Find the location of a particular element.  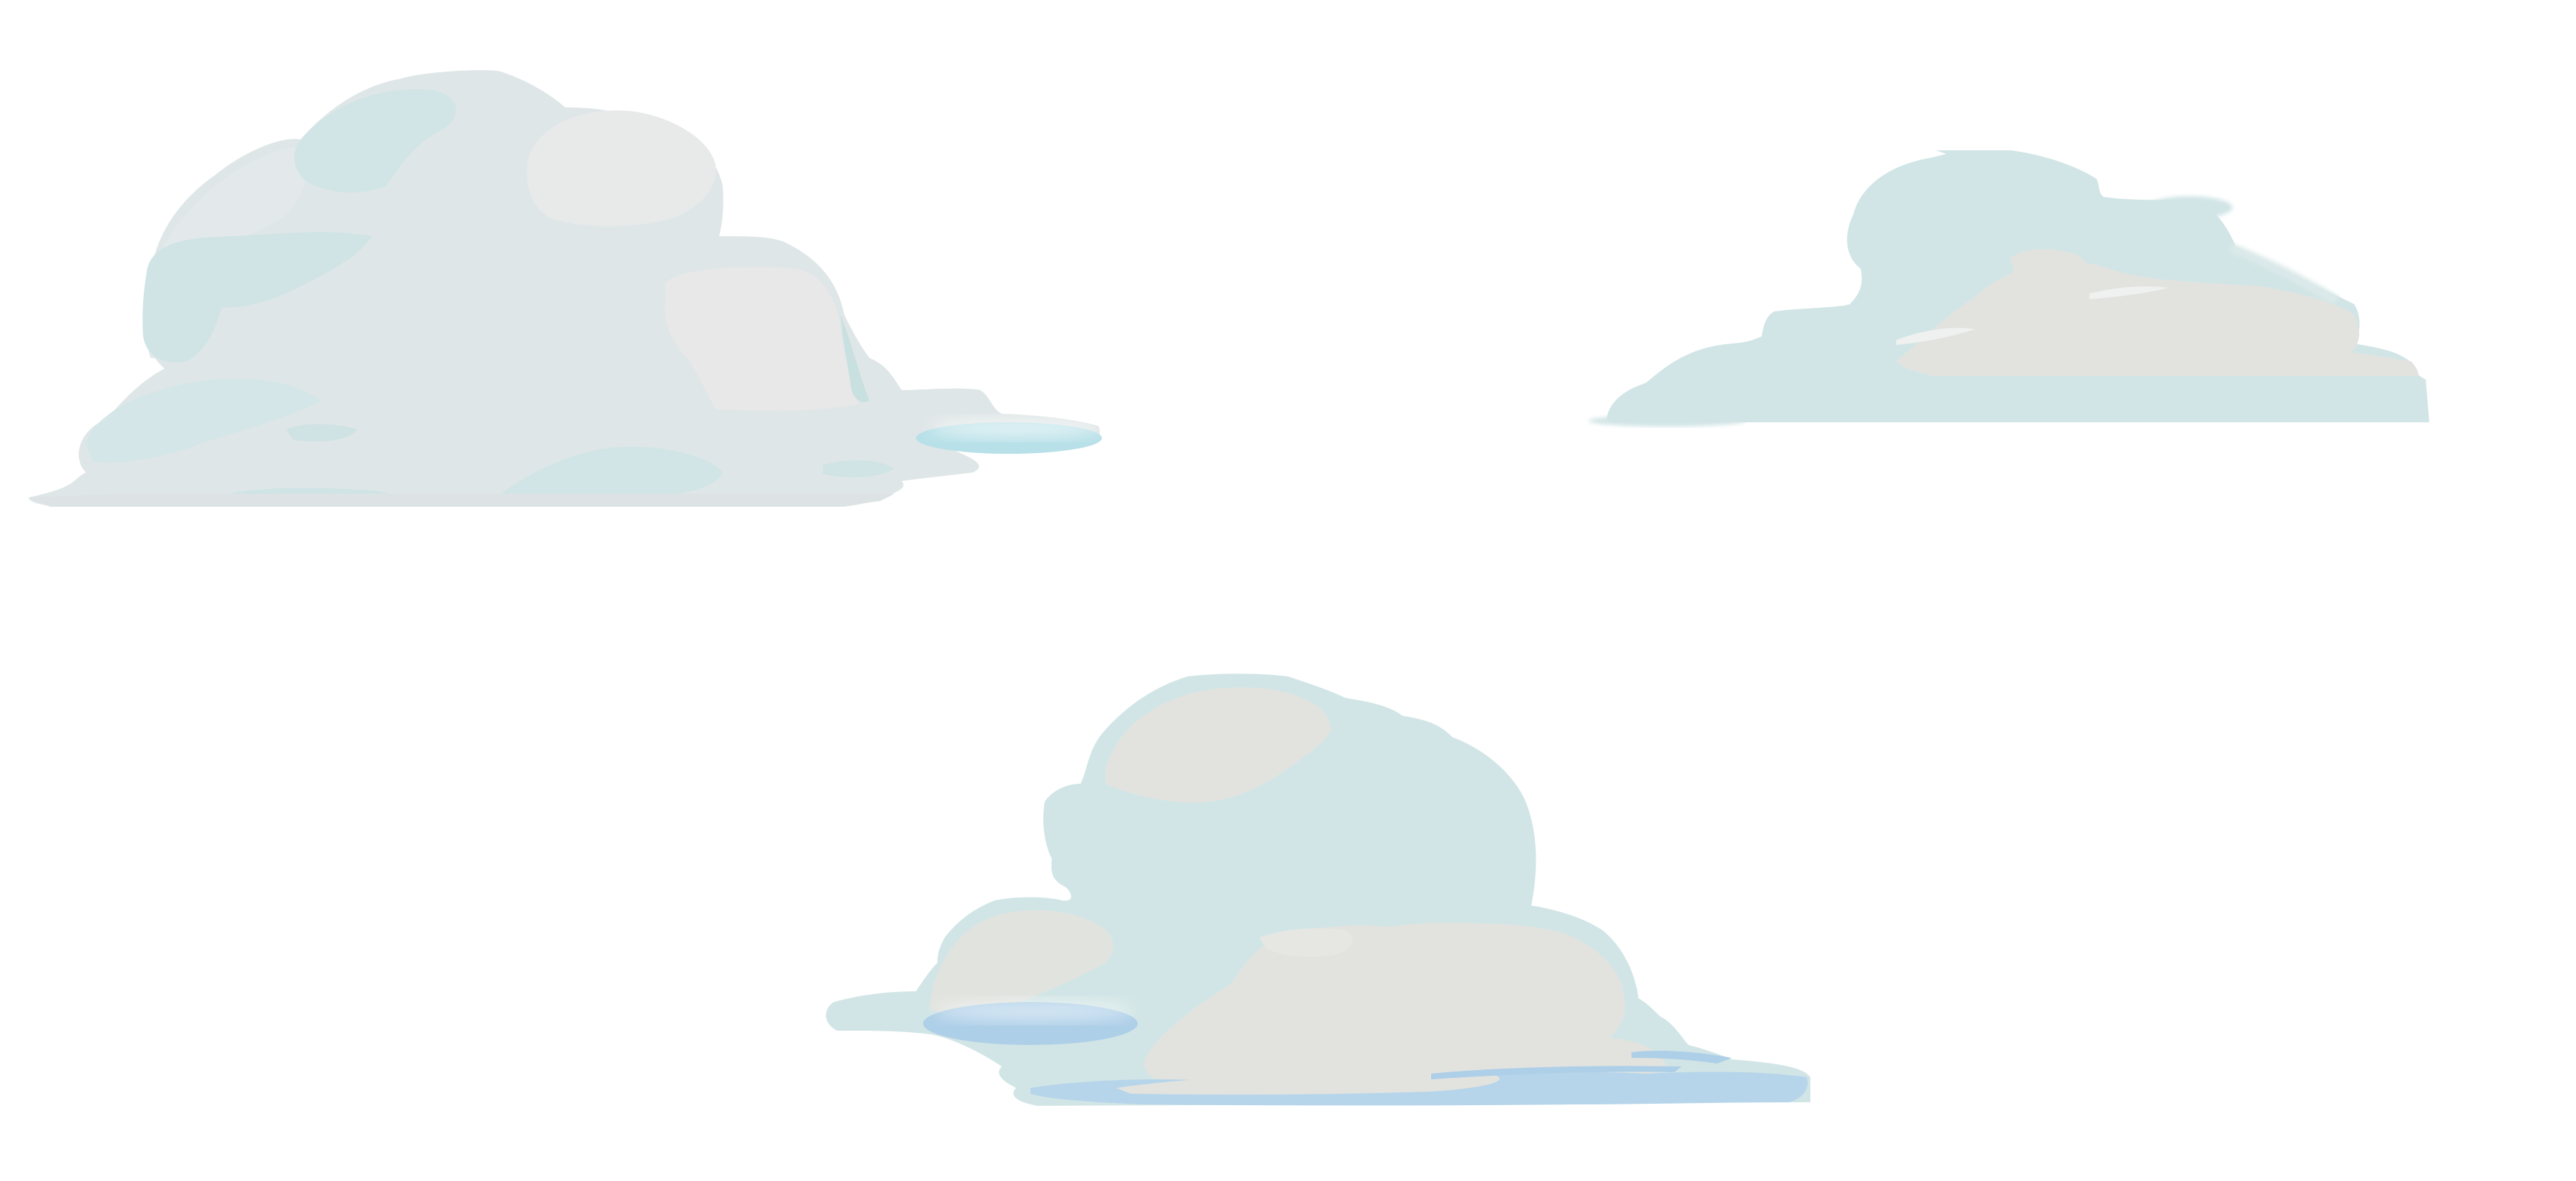

cloud-center-bottom-blue-pool-glow is located at coordinates (1034, 1010).